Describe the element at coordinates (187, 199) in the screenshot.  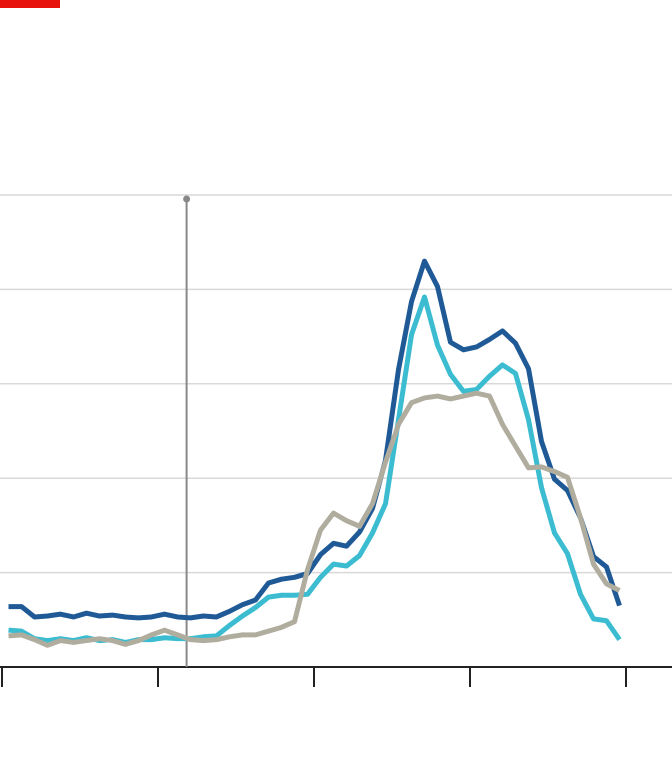
I see `marker-dot` at that location.